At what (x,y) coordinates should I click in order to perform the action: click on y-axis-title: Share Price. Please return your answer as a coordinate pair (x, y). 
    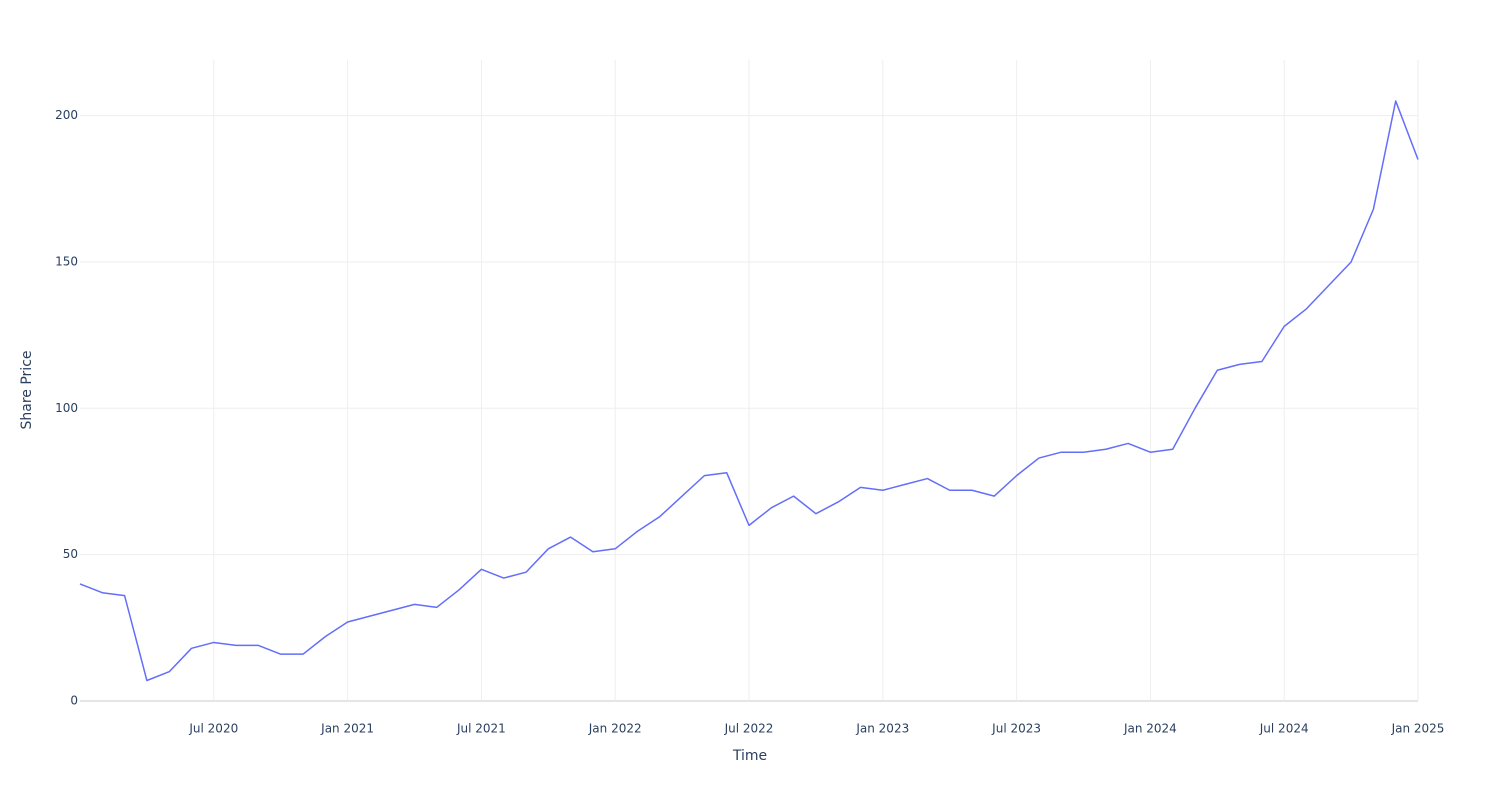
    Looking at the image, I should click on (27, 389).